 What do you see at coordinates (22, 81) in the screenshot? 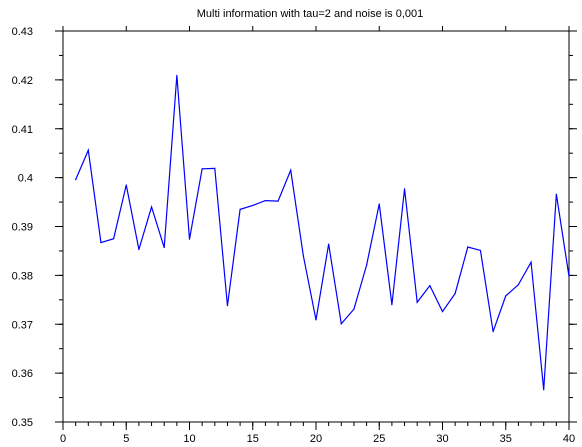
I see `y-tick-label: 0.42` at bounding box center [22, 81].